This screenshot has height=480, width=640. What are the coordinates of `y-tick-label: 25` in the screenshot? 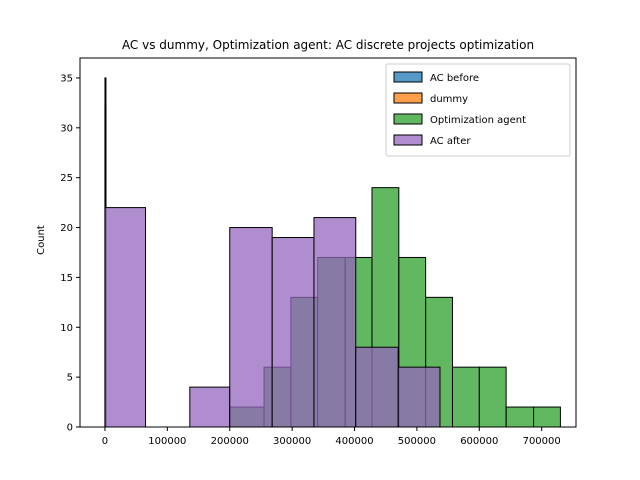 It's located at (66, 178).